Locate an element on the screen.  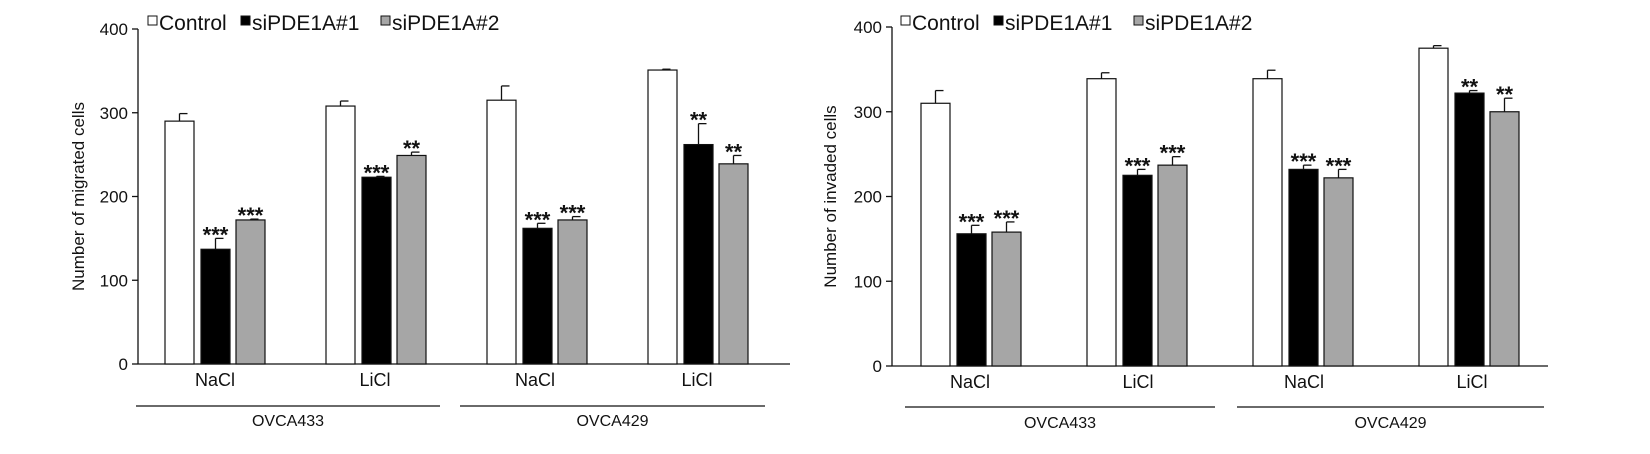
y-axis-label: Number of migrated cells is located at coordinates (78, 196).